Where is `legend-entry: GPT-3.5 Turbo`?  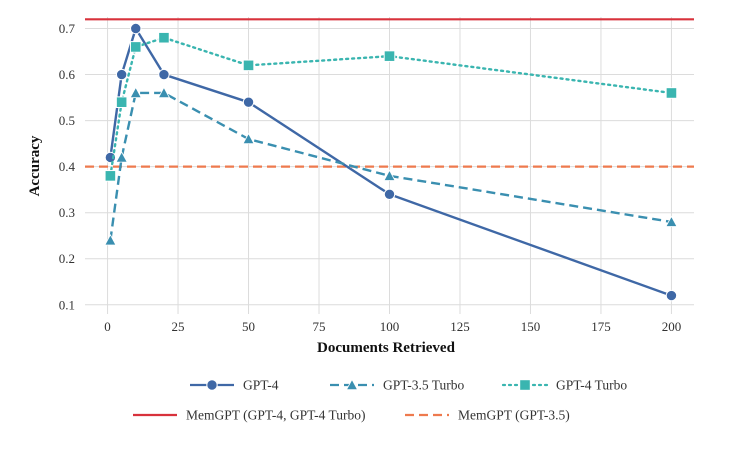 legend-entry: GPT-3.5 Turbo is located at coordinates (397, 385).